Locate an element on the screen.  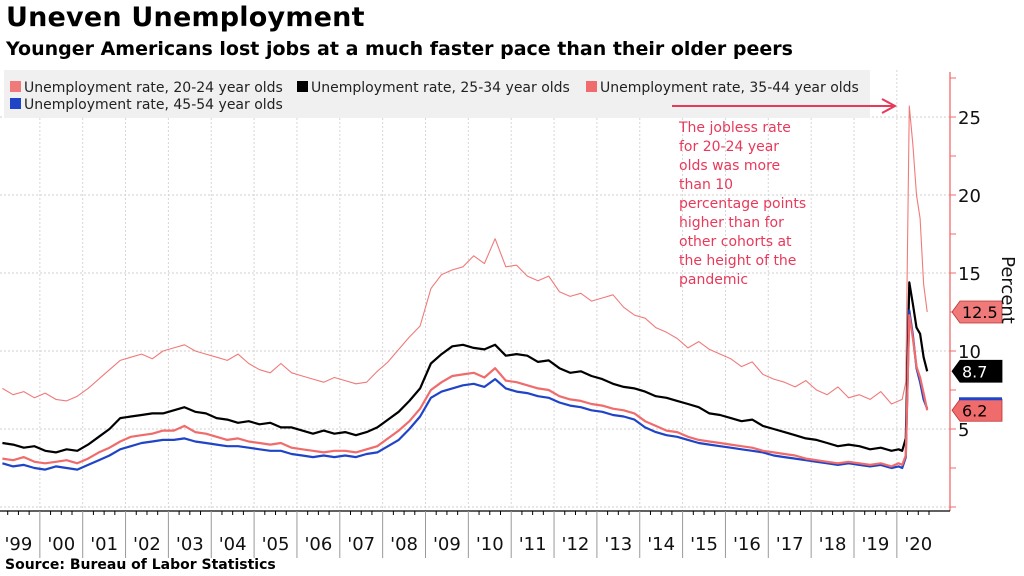
legend-label-25-34: Unemployment rate, 25-34 year olds is located at coordinates (440, 88).